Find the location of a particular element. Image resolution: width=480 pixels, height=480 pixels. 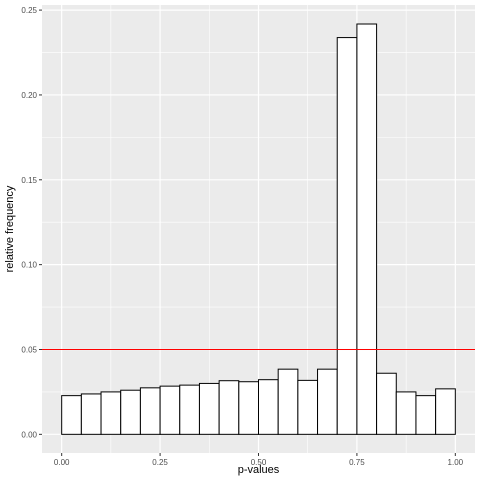

y-axis: 0.00 0.05 0.10 0.15 0.20 0.25 is located at coordinates (31, 222).